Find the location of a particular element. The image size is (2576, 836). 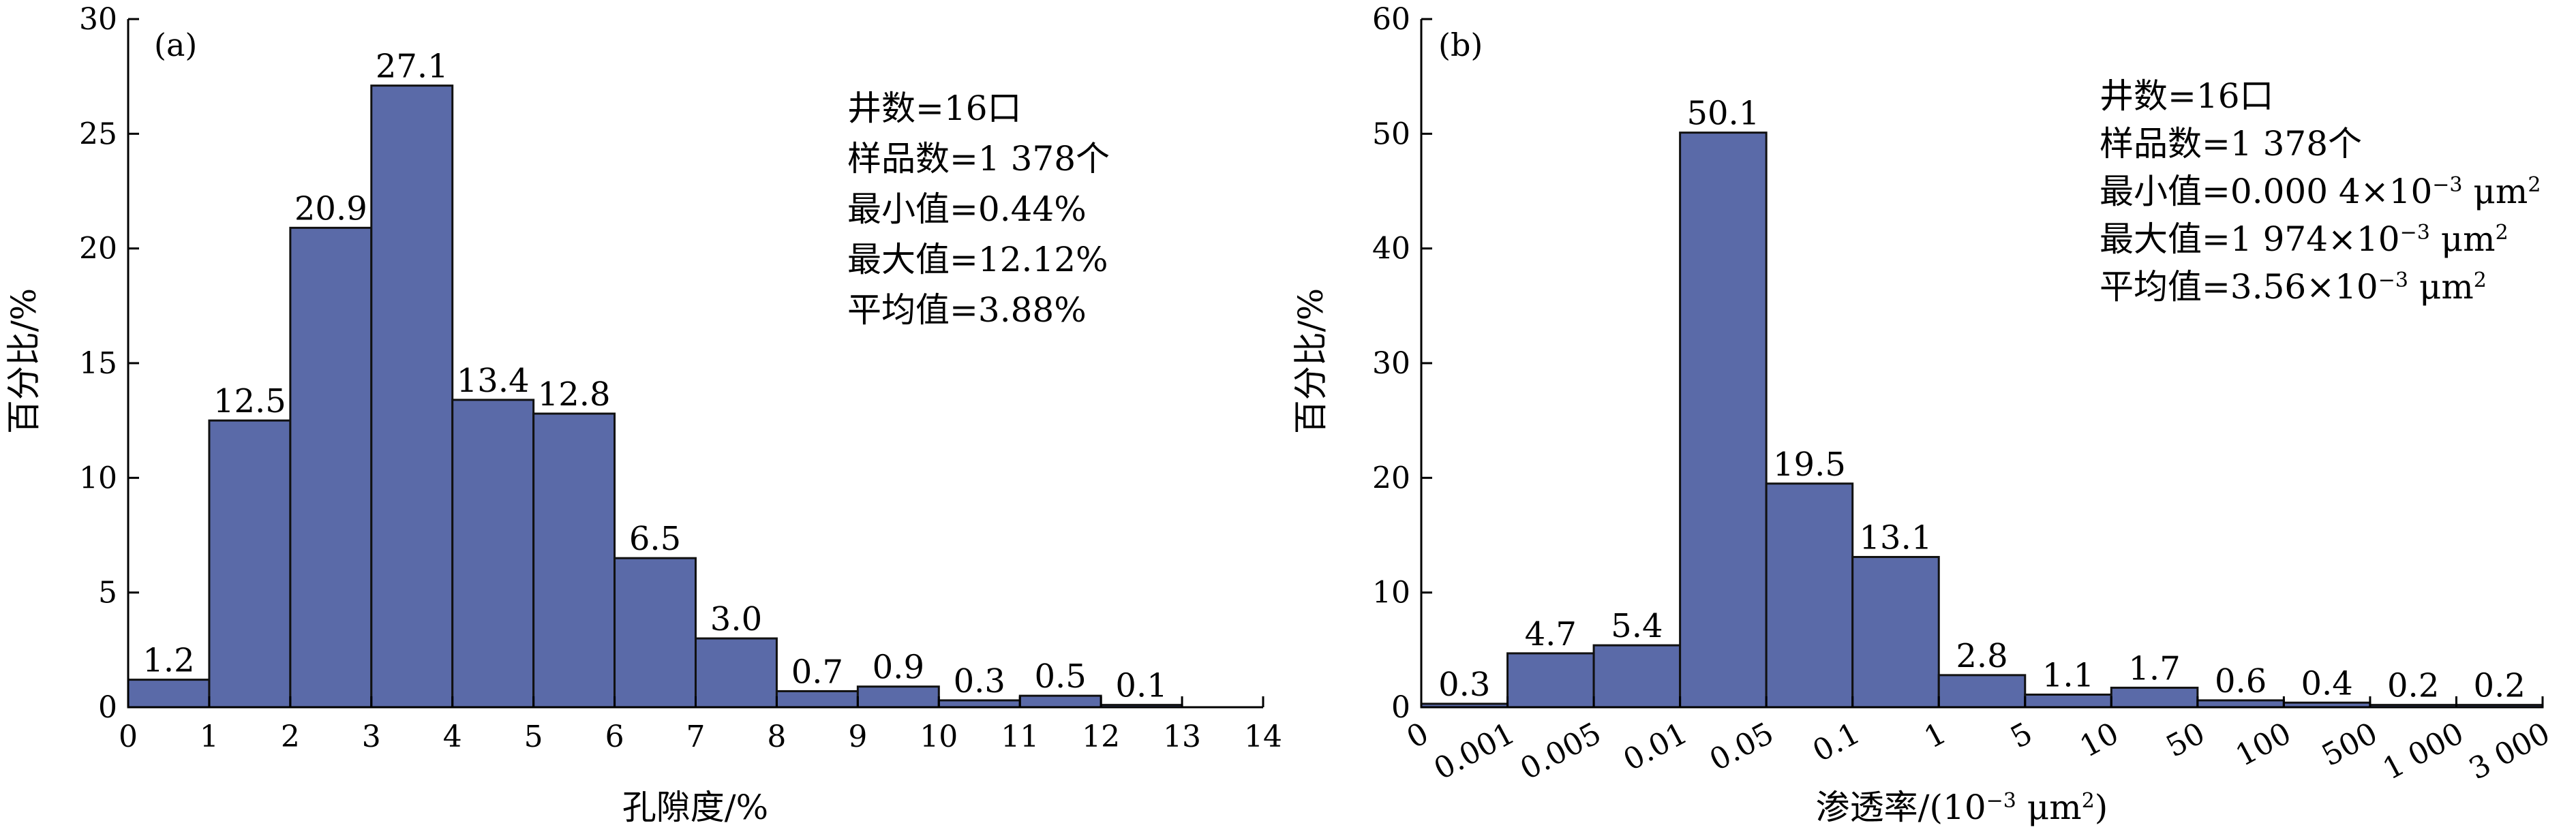

bar-0.05-0.1 is located at coordinates (1810, 595).